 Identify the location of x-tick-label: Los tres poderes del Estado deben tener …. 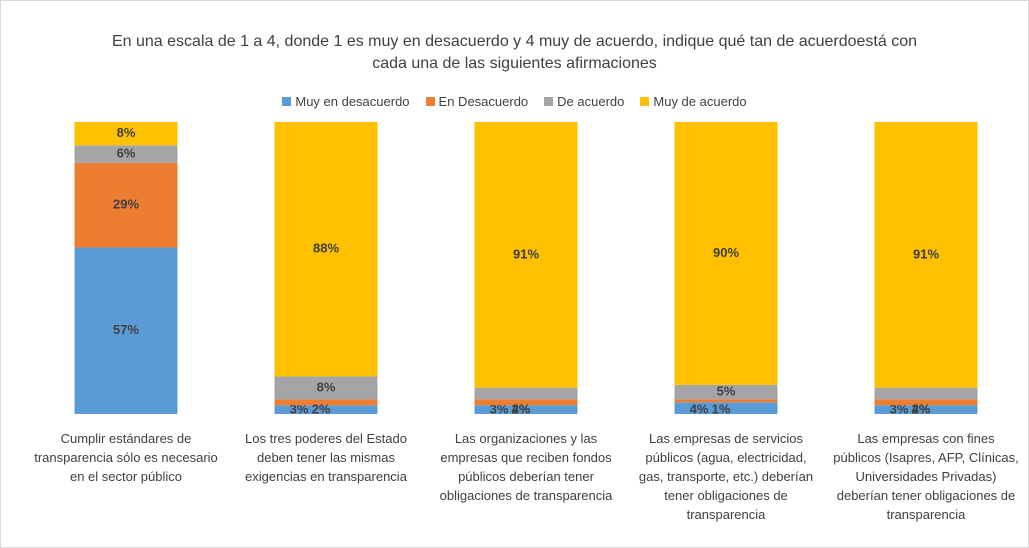
(326, 457).